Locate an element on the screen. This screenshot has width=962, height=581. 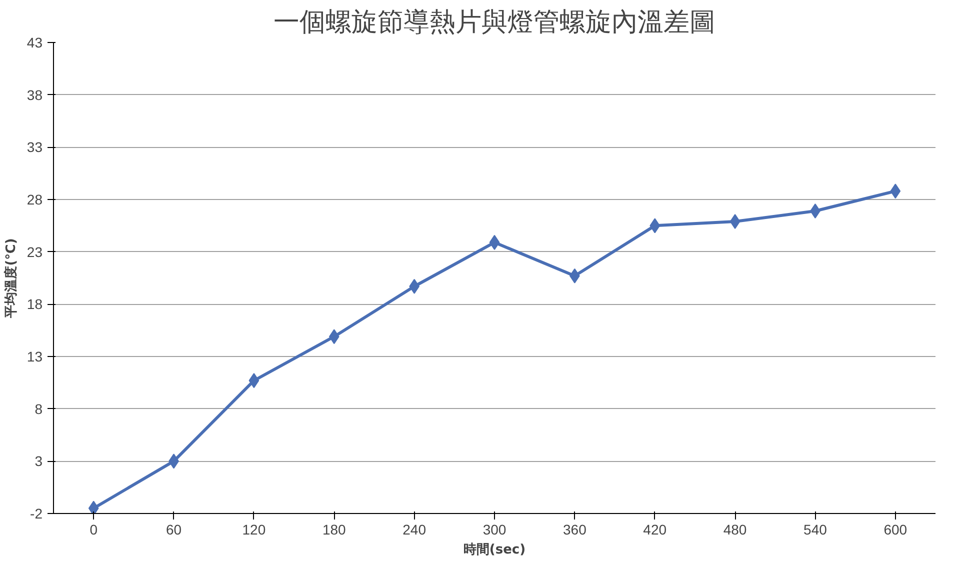
x-tick-label: 300 is located at coordinates (494, 530).